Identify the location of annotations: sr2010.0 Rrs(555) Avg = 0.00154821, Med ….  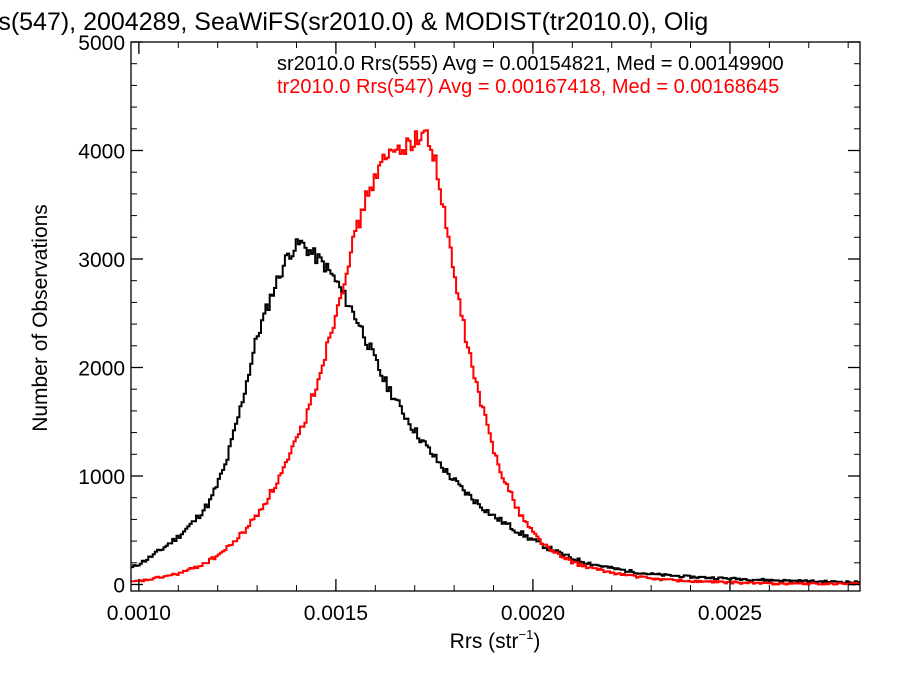
(530, 75).